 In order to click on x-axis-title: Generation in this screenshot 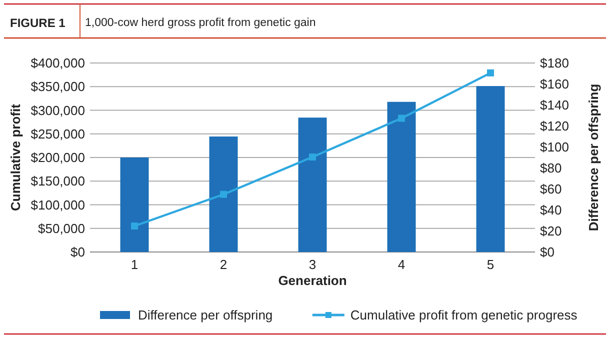, I will do `click(312, 280)`.